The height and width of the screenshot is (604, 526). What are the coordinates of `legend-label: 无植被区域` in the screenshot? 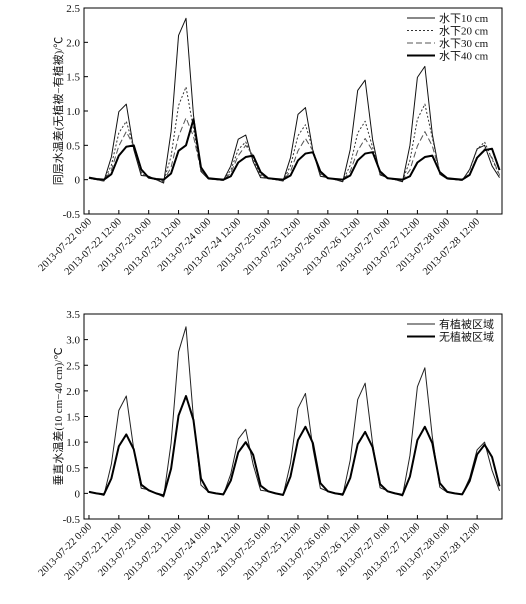 It's located at (466, 337).